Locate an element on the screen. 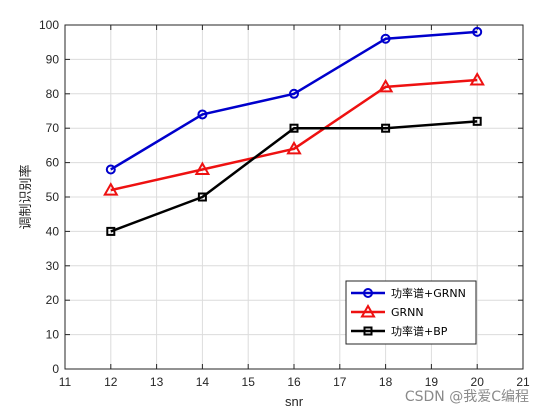 Image resolution: width=543 pixels, height=412 pixels. legend-entry: 功率谱+BP is located at coordinates (399, 331).